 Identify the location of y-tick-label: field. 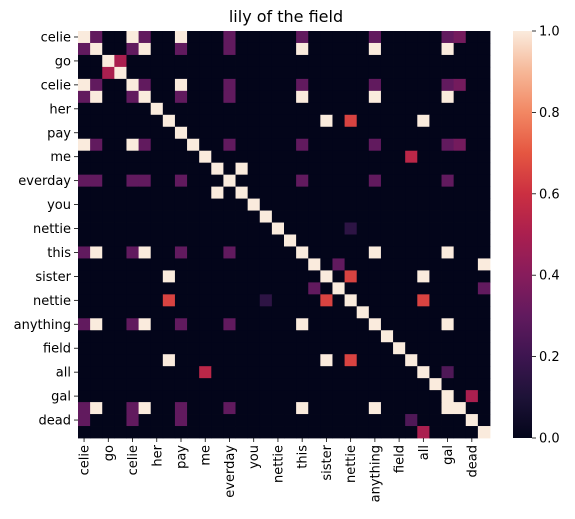
(57, 349).